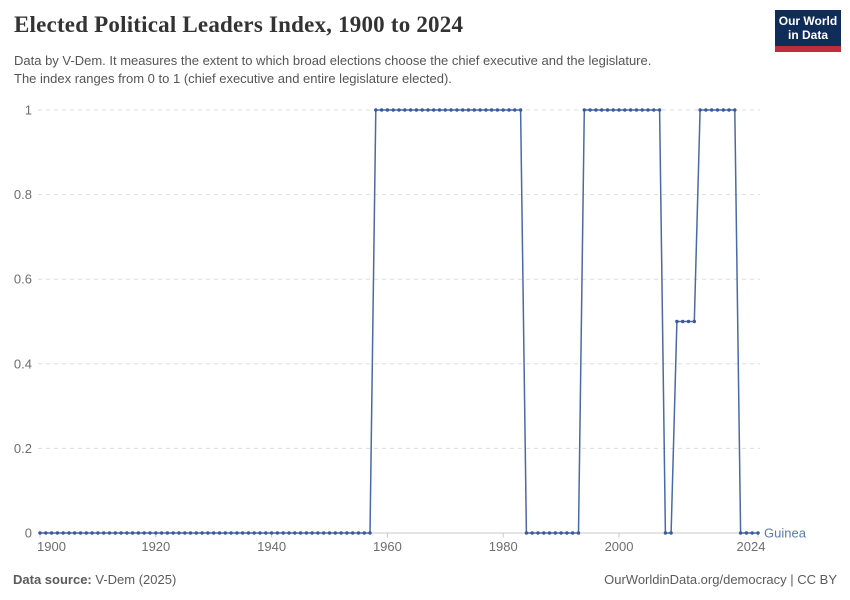 This screenshot has height=600, width=850. I want to click on data-source-note: Data source: V-Dem (2025), so click(95, 579).